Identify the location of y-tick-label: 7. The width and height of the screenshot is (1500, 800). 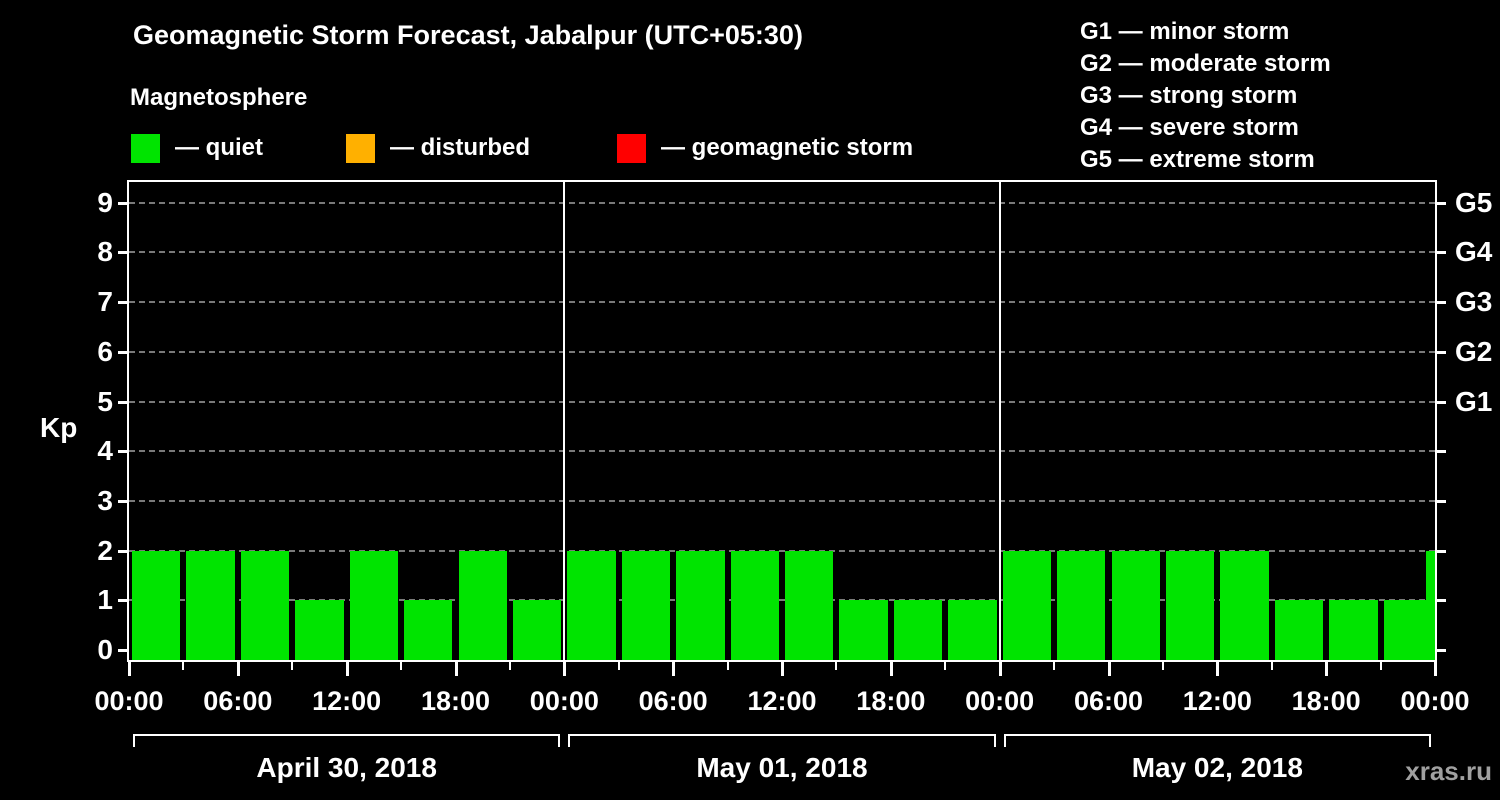
(105, 302).